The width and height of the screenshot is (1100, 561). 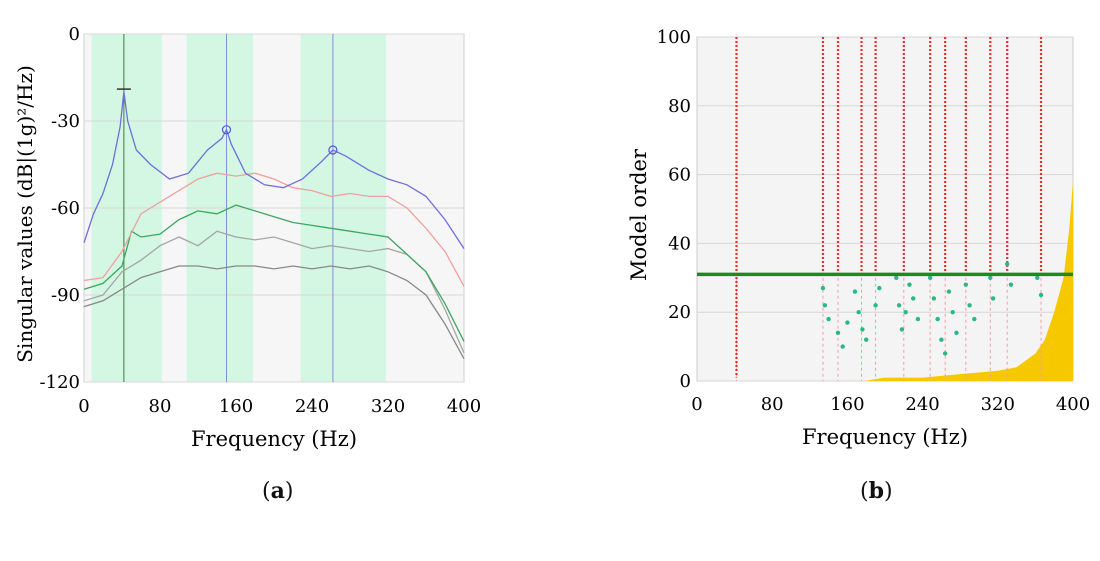 I want to click on x-tick-label-b: 80, so click(x=772, y=404).